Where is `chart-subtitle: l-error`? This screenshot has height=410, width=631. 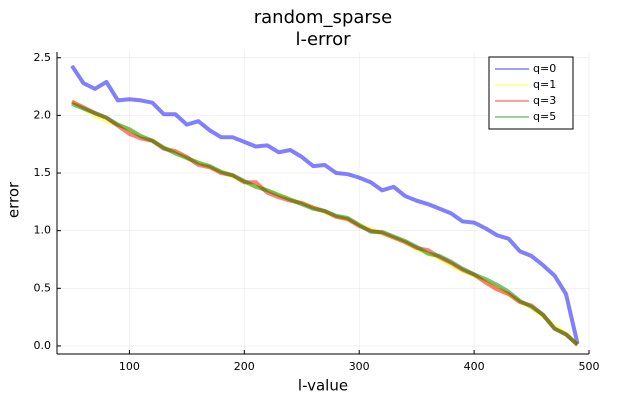 chart-subtitle: l-error is located at coordinates (323, 39).